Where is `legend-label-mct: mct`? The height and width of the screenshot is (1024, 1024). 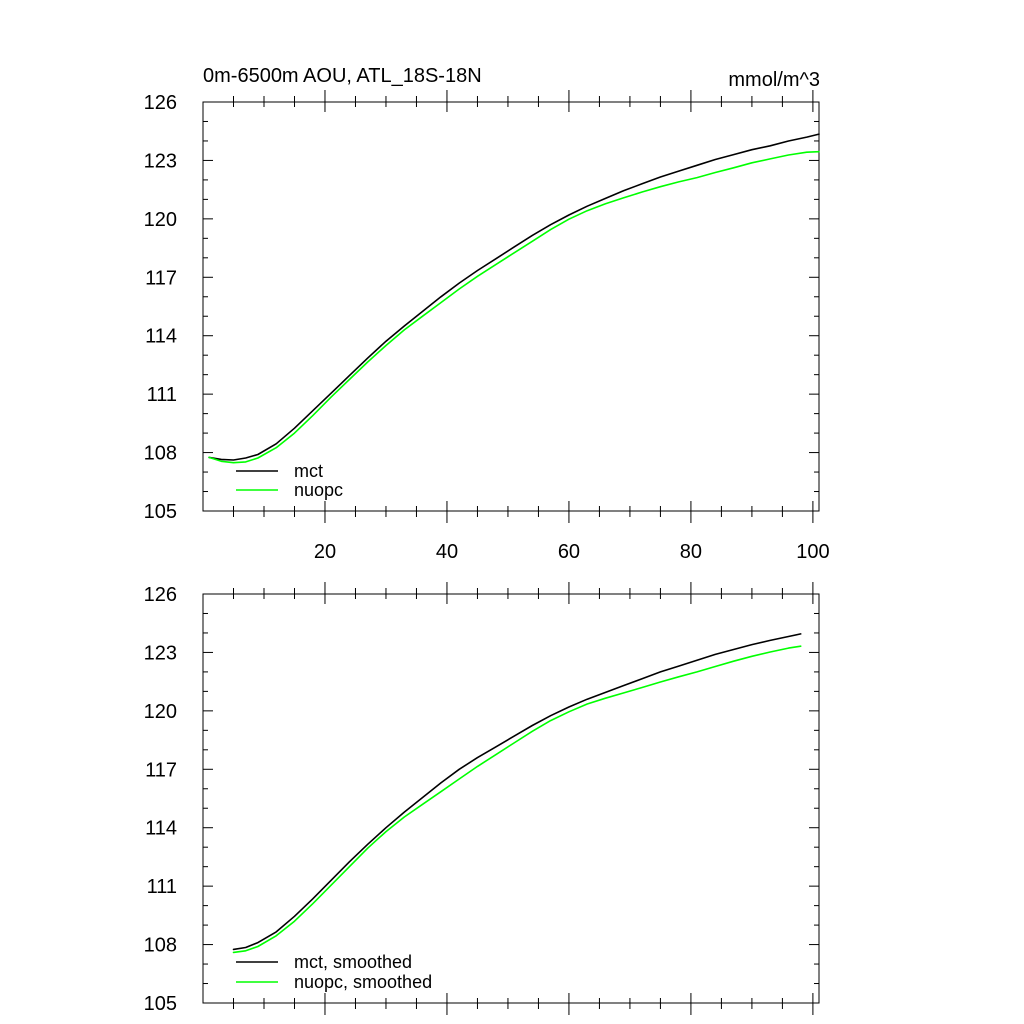 legend-label-mct: mct is located at coordinates (308, 471).